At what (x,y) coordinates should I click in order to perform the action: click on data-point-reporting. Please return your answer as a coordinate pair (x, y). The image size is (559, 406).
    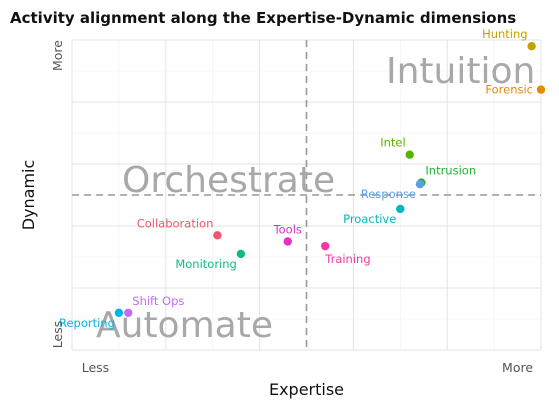
    Looking at the image, I should click on (119, 312).